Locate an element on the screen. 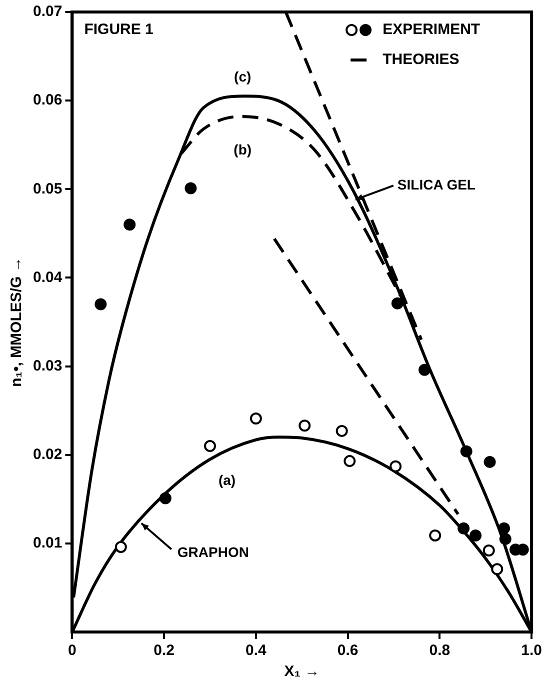  x-tick-label: 0.4 is located at coordinates (257, 651).